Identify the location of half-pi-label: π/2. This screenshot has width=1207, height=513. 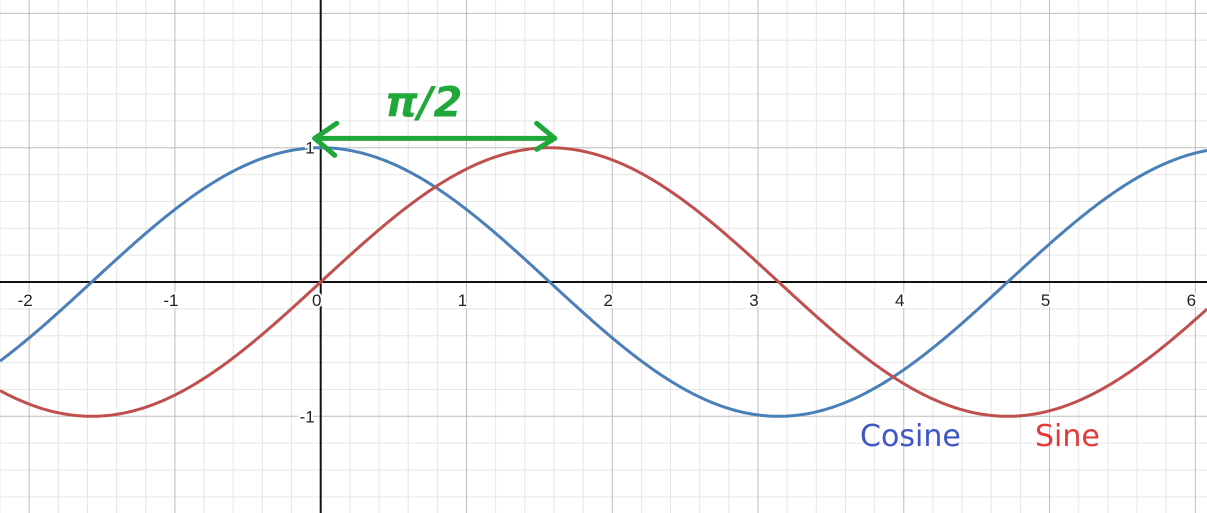
(424, 101).